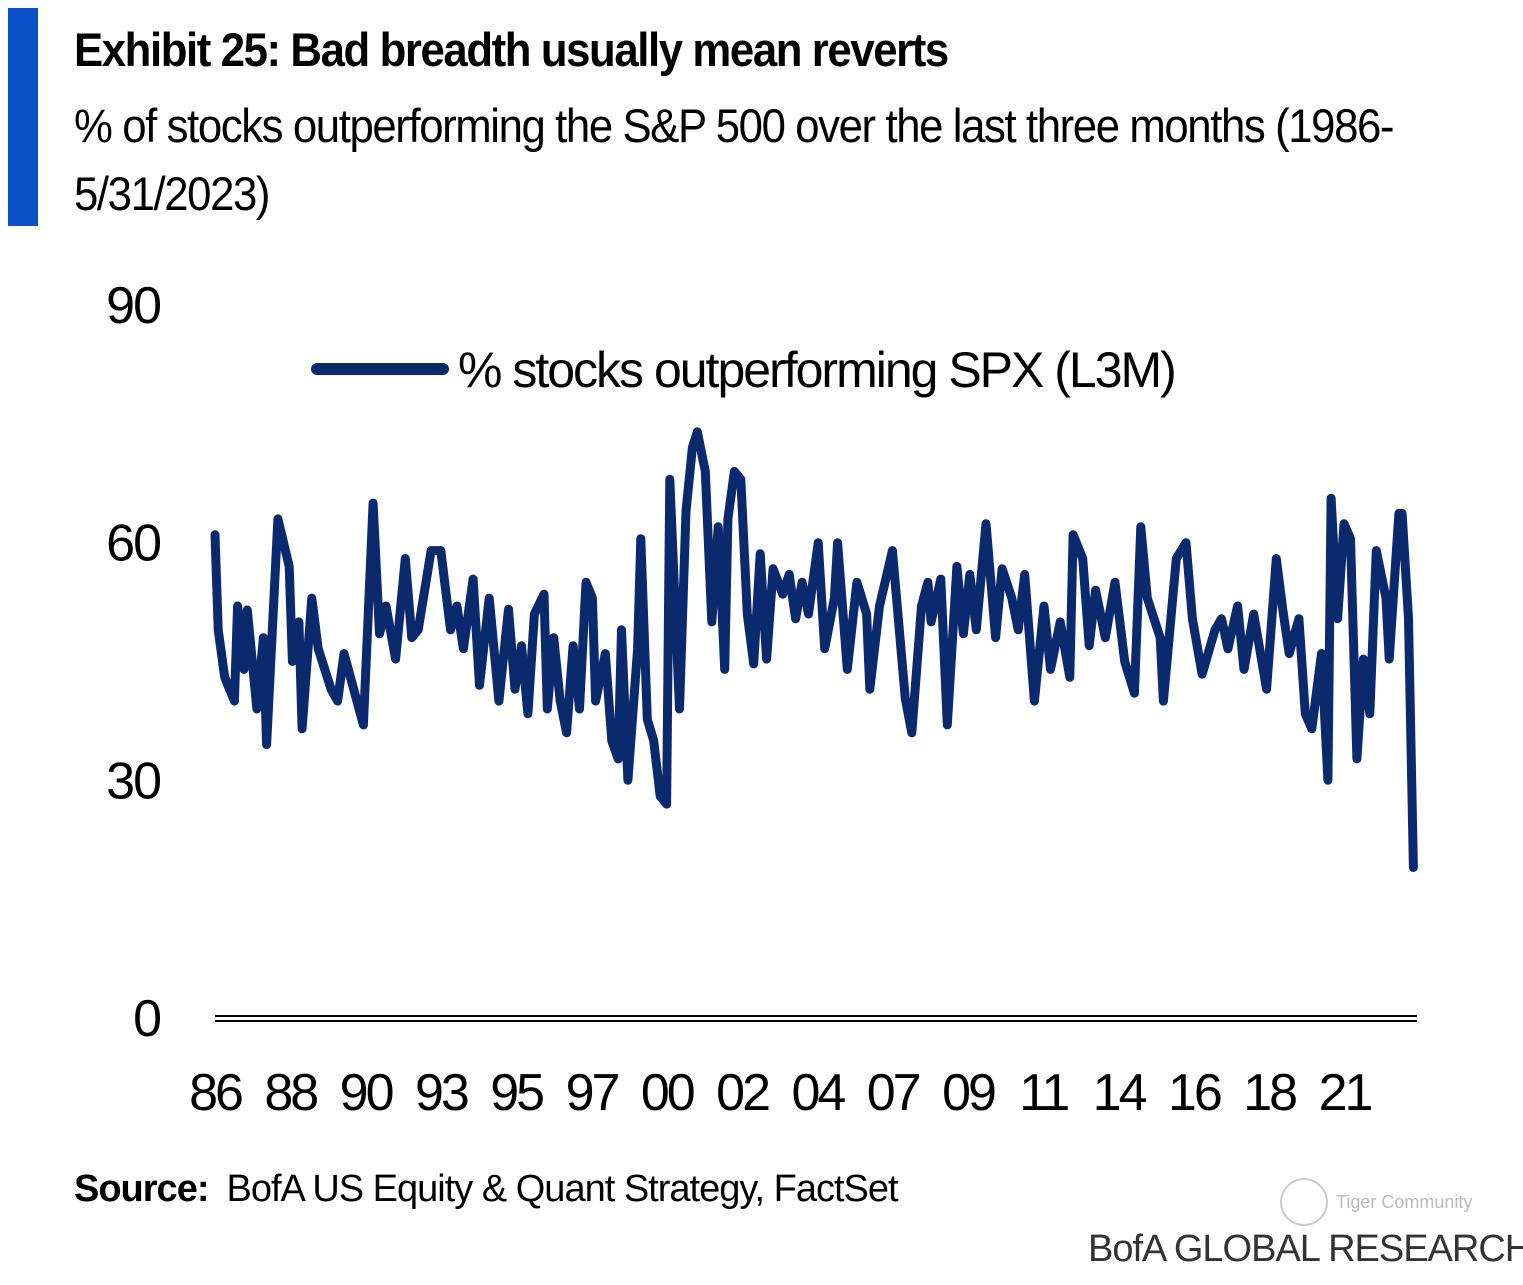  Describe the element at coordinates (893, 1093) in the screenshot. I see `x-tick-label: 07` at that location.